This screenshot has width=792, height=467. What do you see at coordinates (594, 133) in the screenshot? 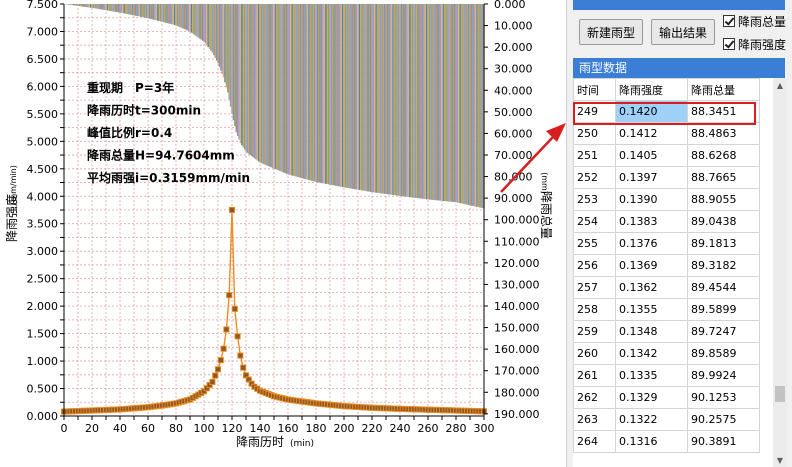
I see `cell-time: 250` at bounding box center [594, 133].